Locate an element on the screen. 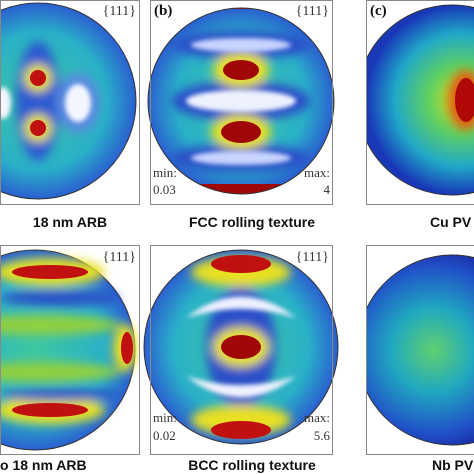 The image size is (474, 474). panel-tag: (c) is located at coordinates (378, 11).